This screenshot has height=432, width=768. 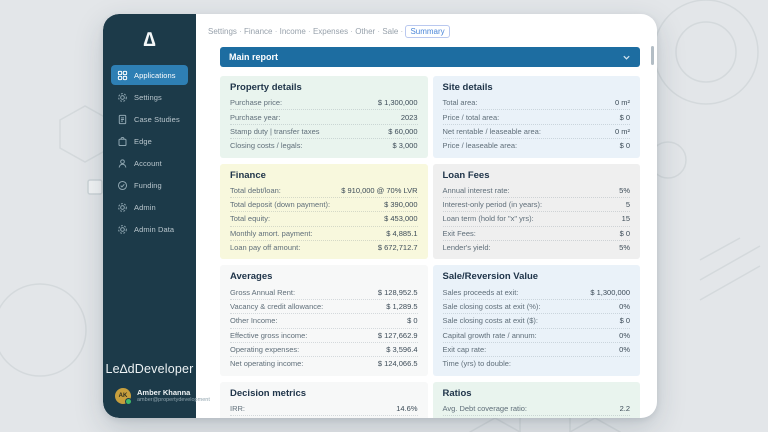 I want to click on breadcrumb-tab: Settings, so click(x=226, y=31).